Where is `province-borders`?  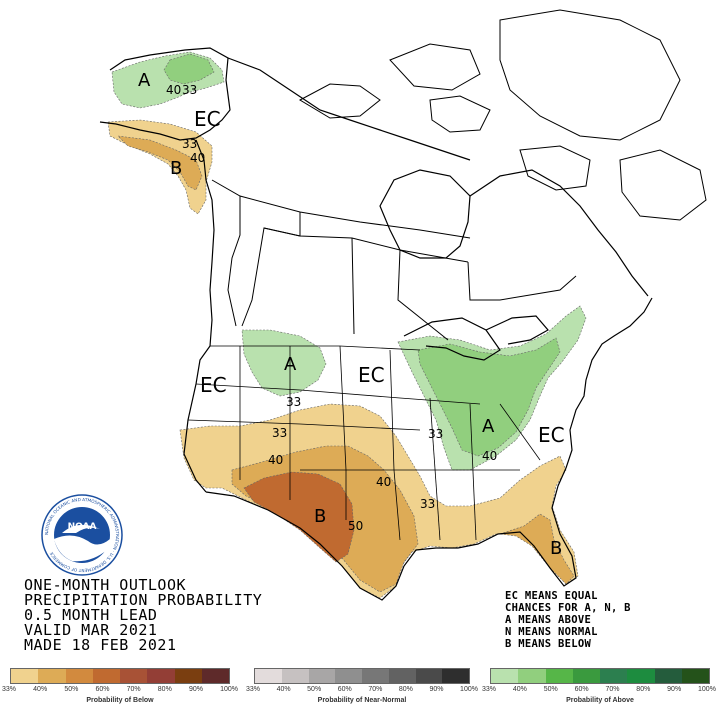
province-borders is located at coordinates (394, 260).